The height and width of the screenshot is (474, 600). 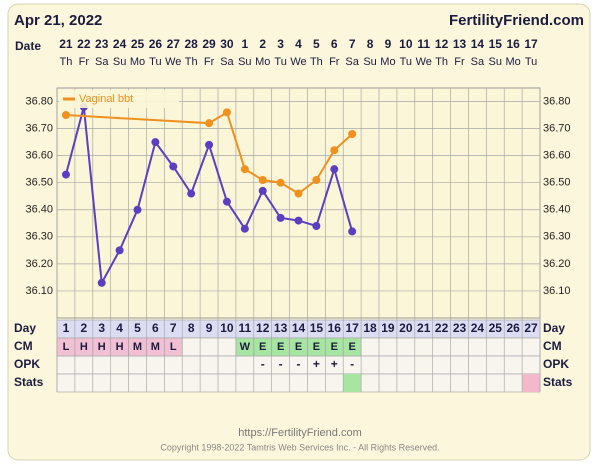 I want to click on date: 9, so click(x=388, y=44).